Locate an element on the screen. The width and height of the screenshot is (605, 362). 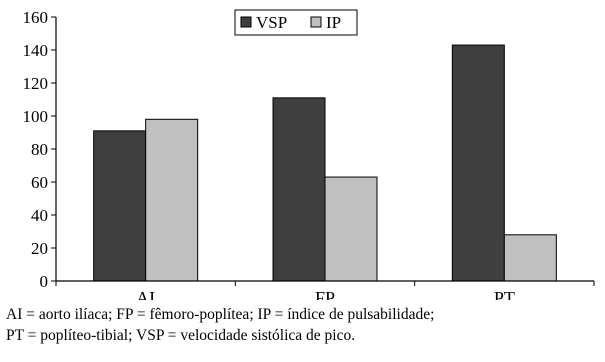
legend-swatch-vsp is located at coordinates (246, 22).